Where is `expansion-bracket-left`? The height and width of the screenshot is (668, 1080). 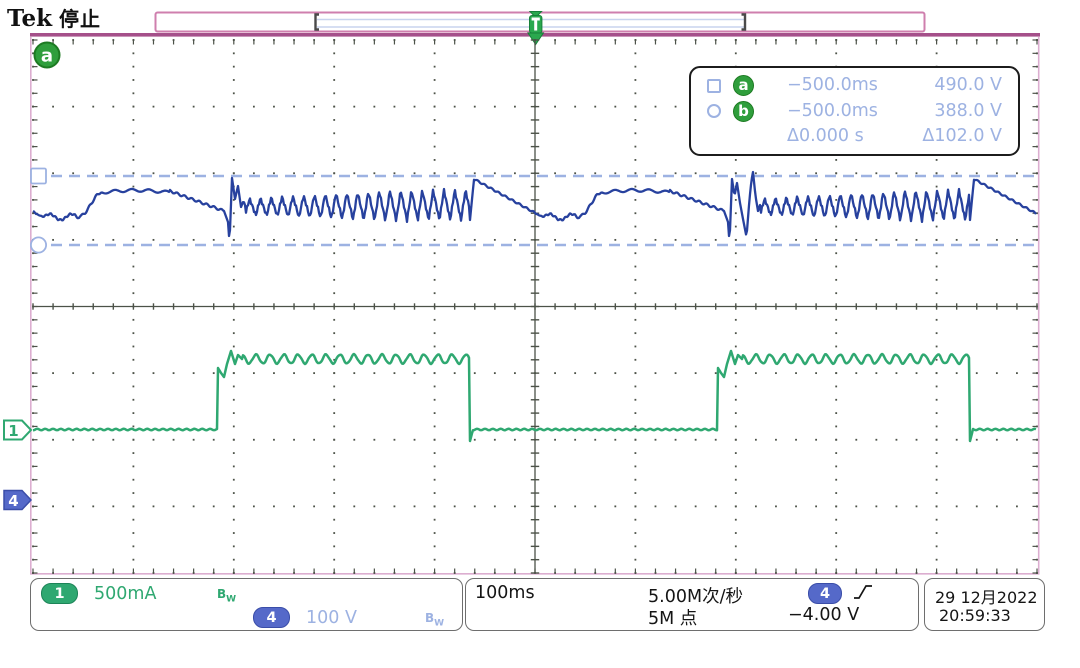
expansion-bracket-left is located at coordinates (317, 22).